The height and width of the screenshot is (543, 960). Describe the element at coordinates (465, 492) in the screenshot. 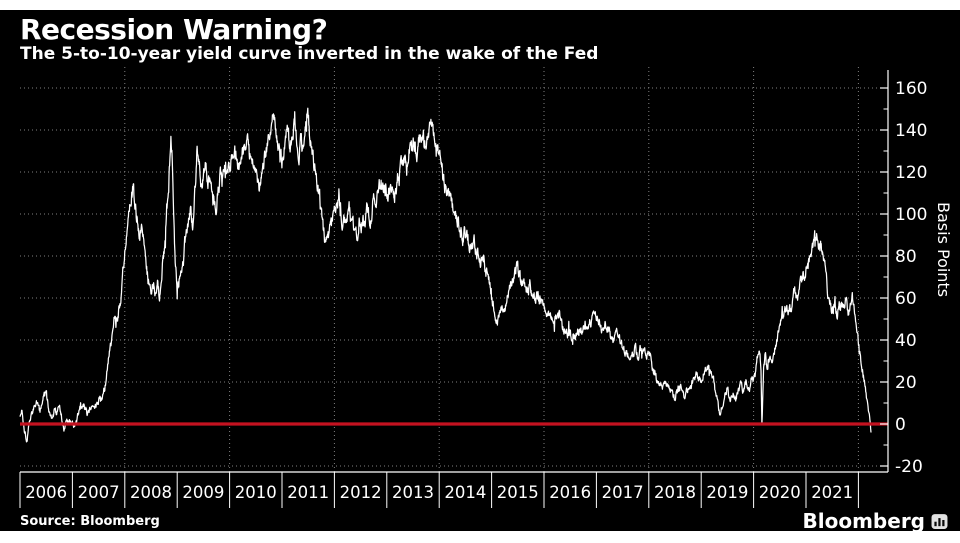

I see `x-tick-label: 2014` at that location.